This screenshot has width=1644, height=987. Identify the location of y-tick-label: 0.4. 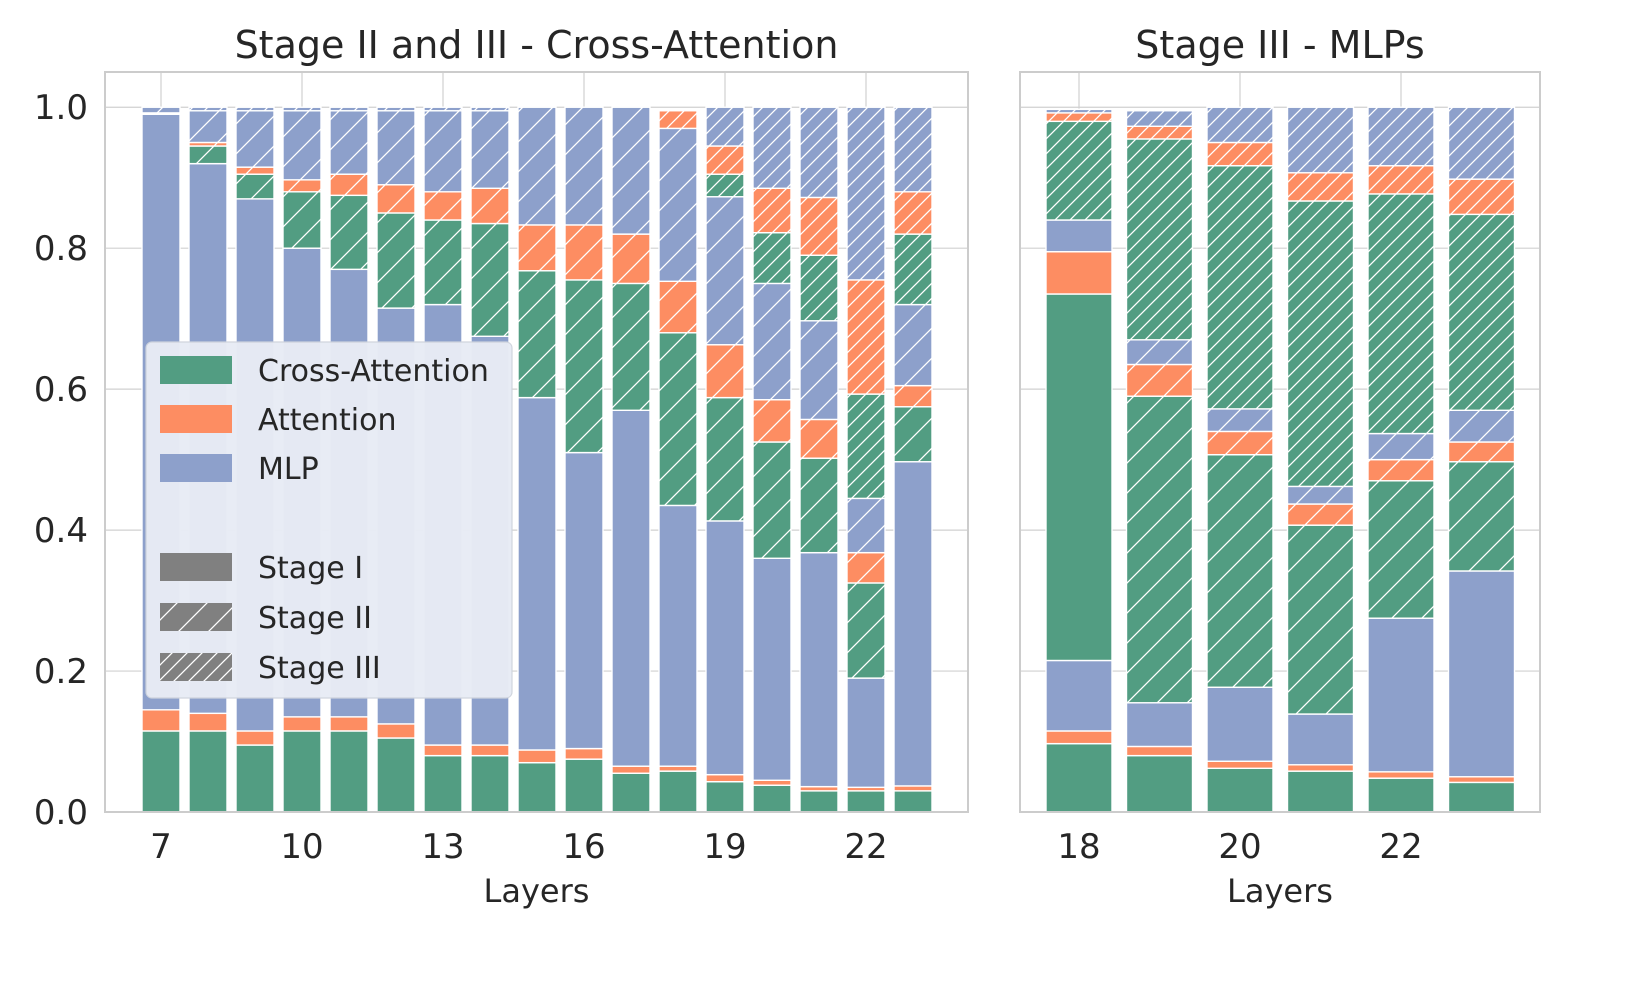
(61, 531).